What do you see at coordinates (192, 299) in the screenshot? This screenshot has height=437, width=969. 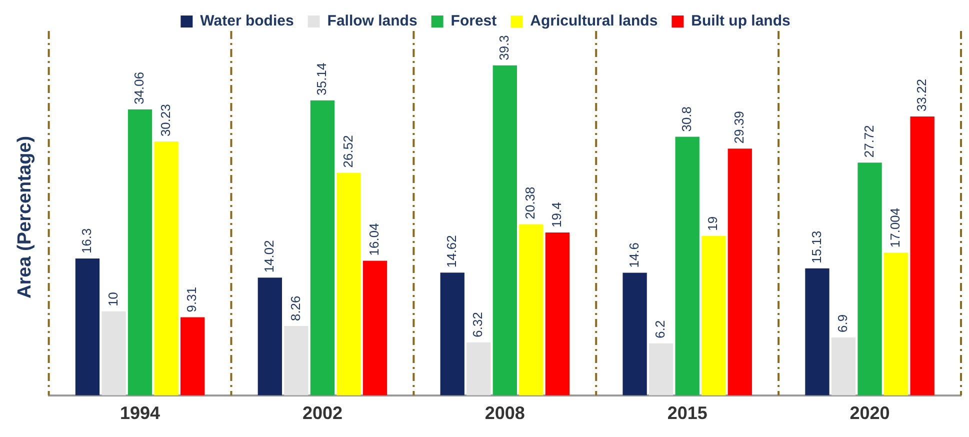 I see `data-label: 9.31` at bounding box center [192, 299].